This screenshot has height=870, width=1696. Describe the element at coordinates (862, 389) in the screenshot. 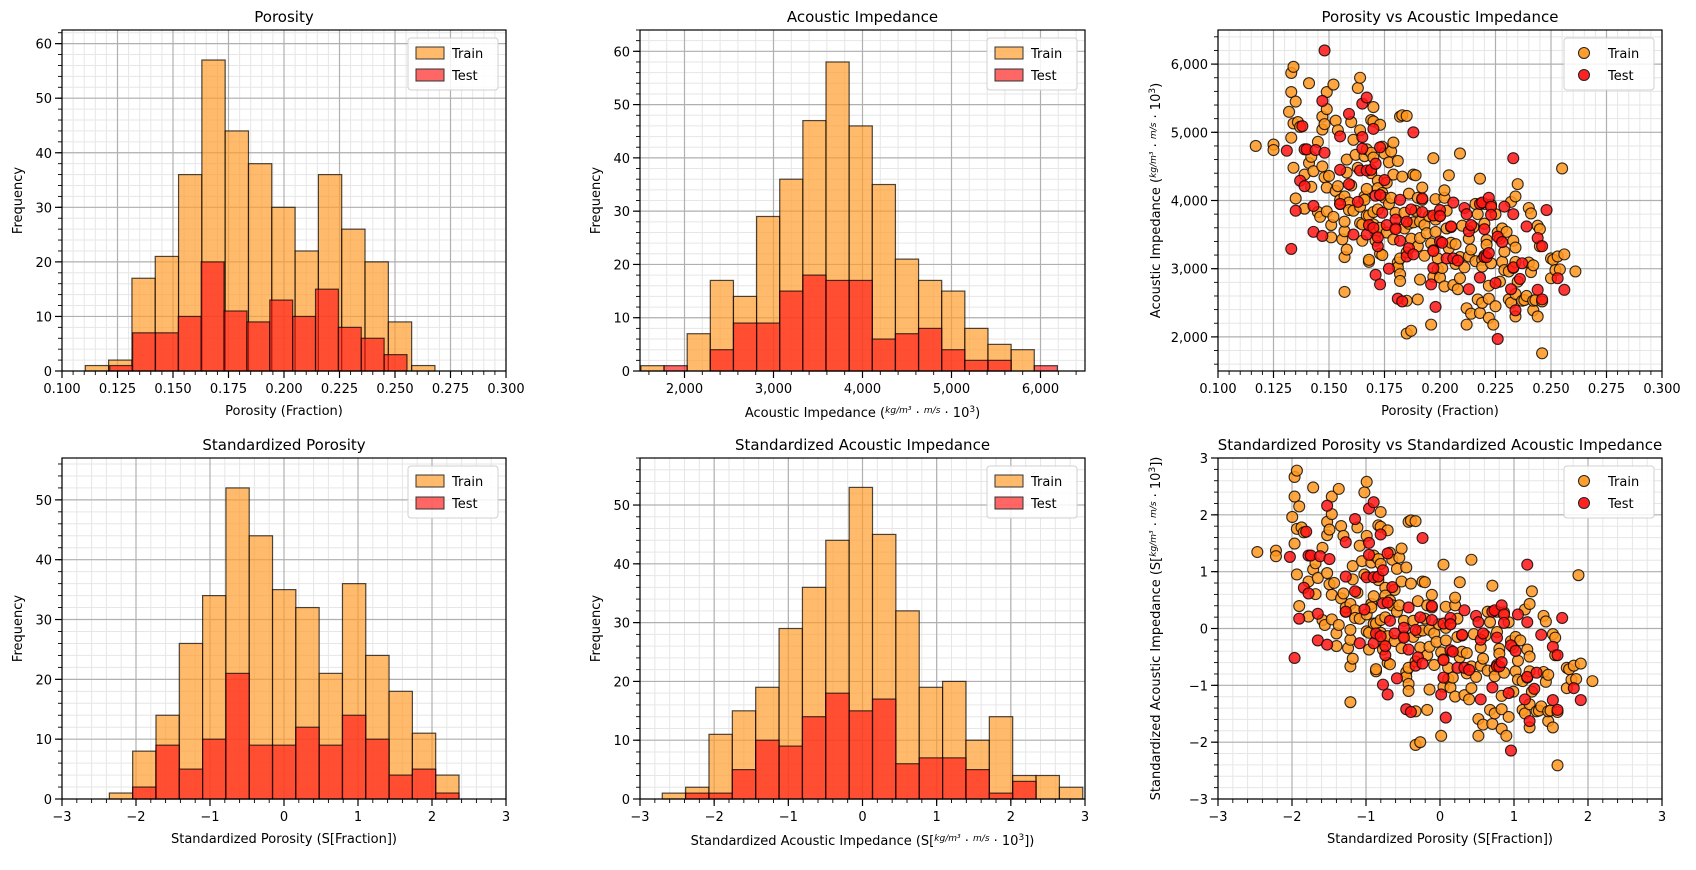

I see `x-tick-label: 4,000` at that location.